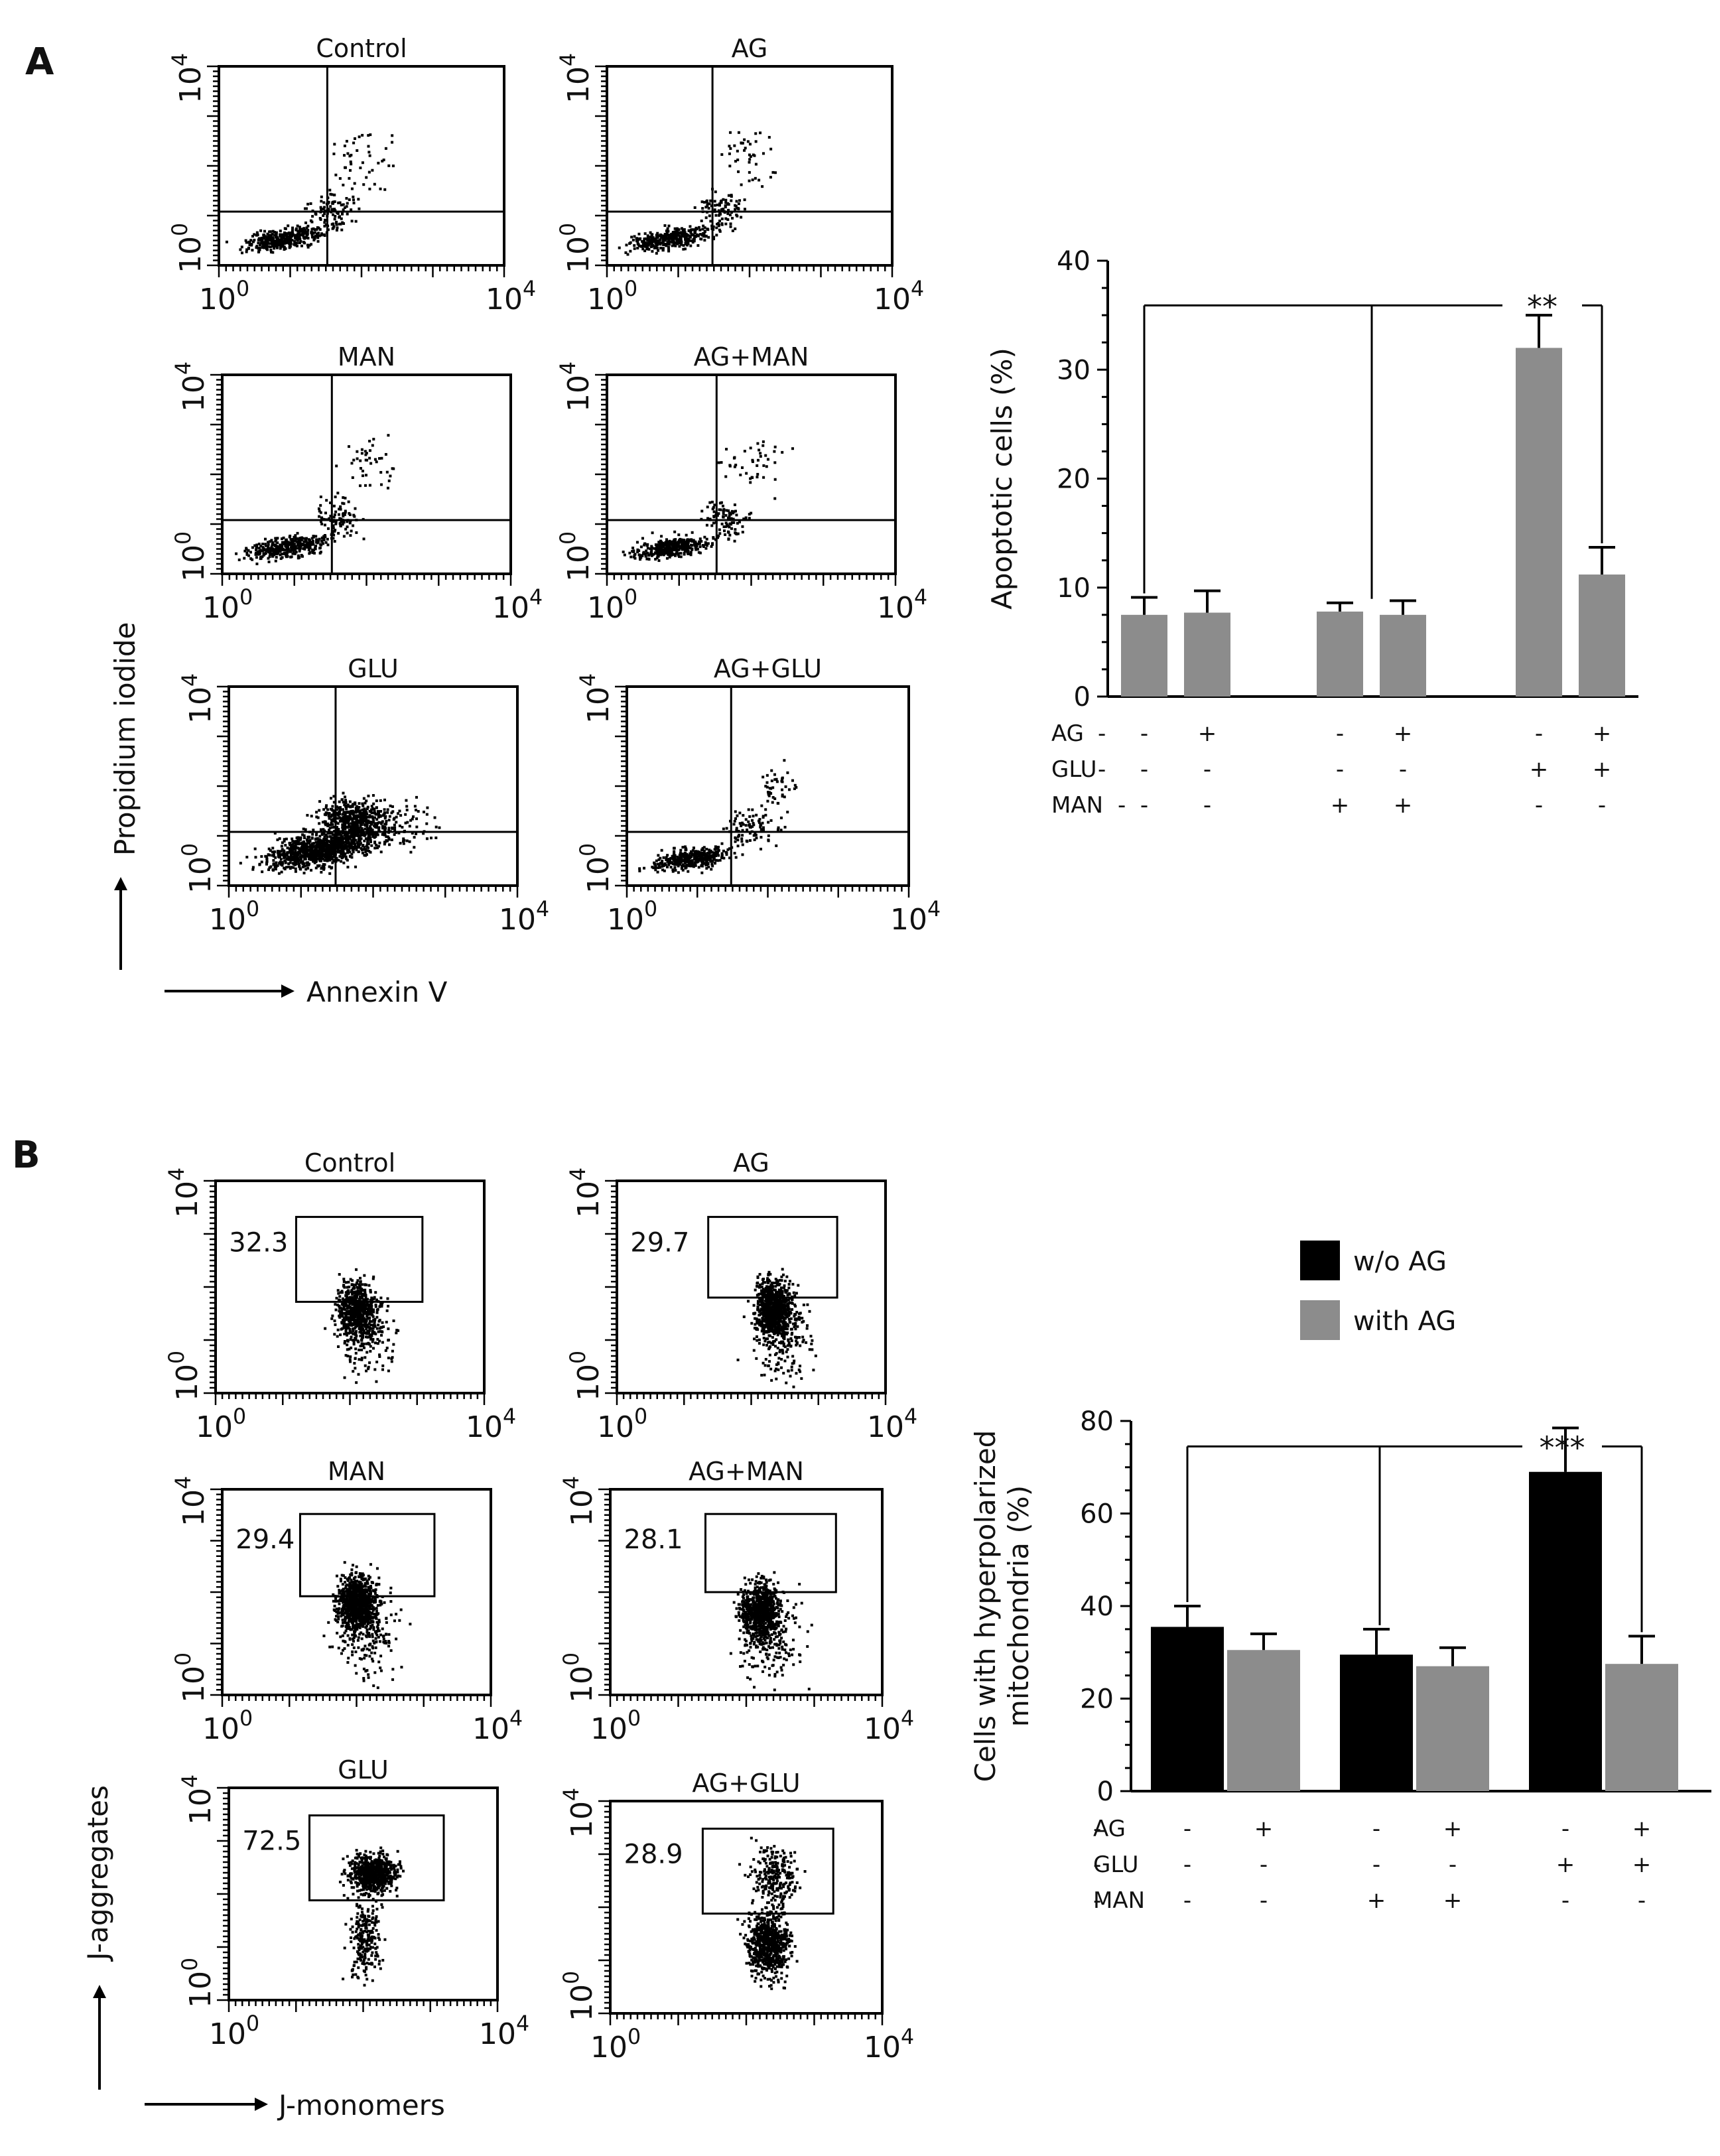  What do you see at coordinates (576, 78) in the screenshot?
I see `y-tick-label-high: 104` at bounding box center [576, 78].